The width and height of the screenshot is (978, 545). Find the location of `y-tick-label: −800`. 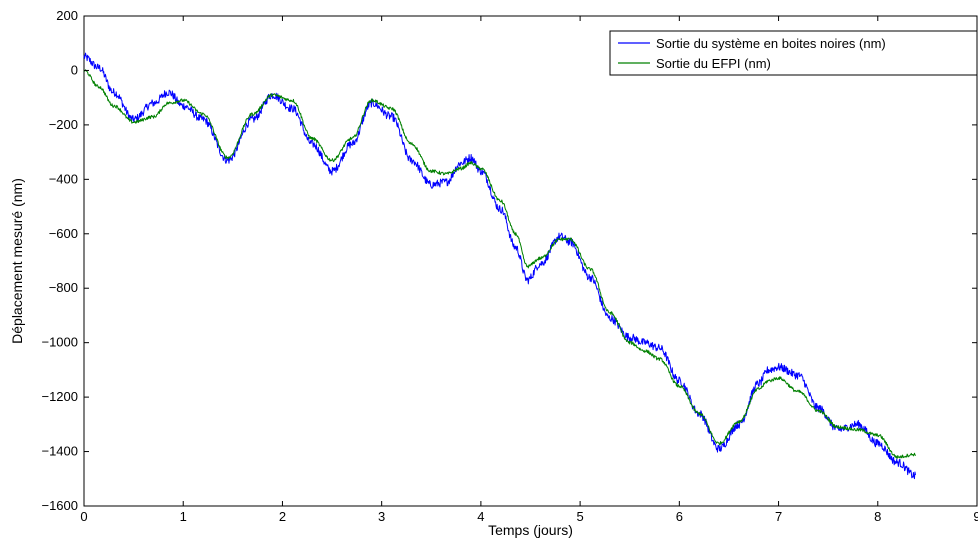

y-tick-label: −800 is located at coordinates (63, 287).